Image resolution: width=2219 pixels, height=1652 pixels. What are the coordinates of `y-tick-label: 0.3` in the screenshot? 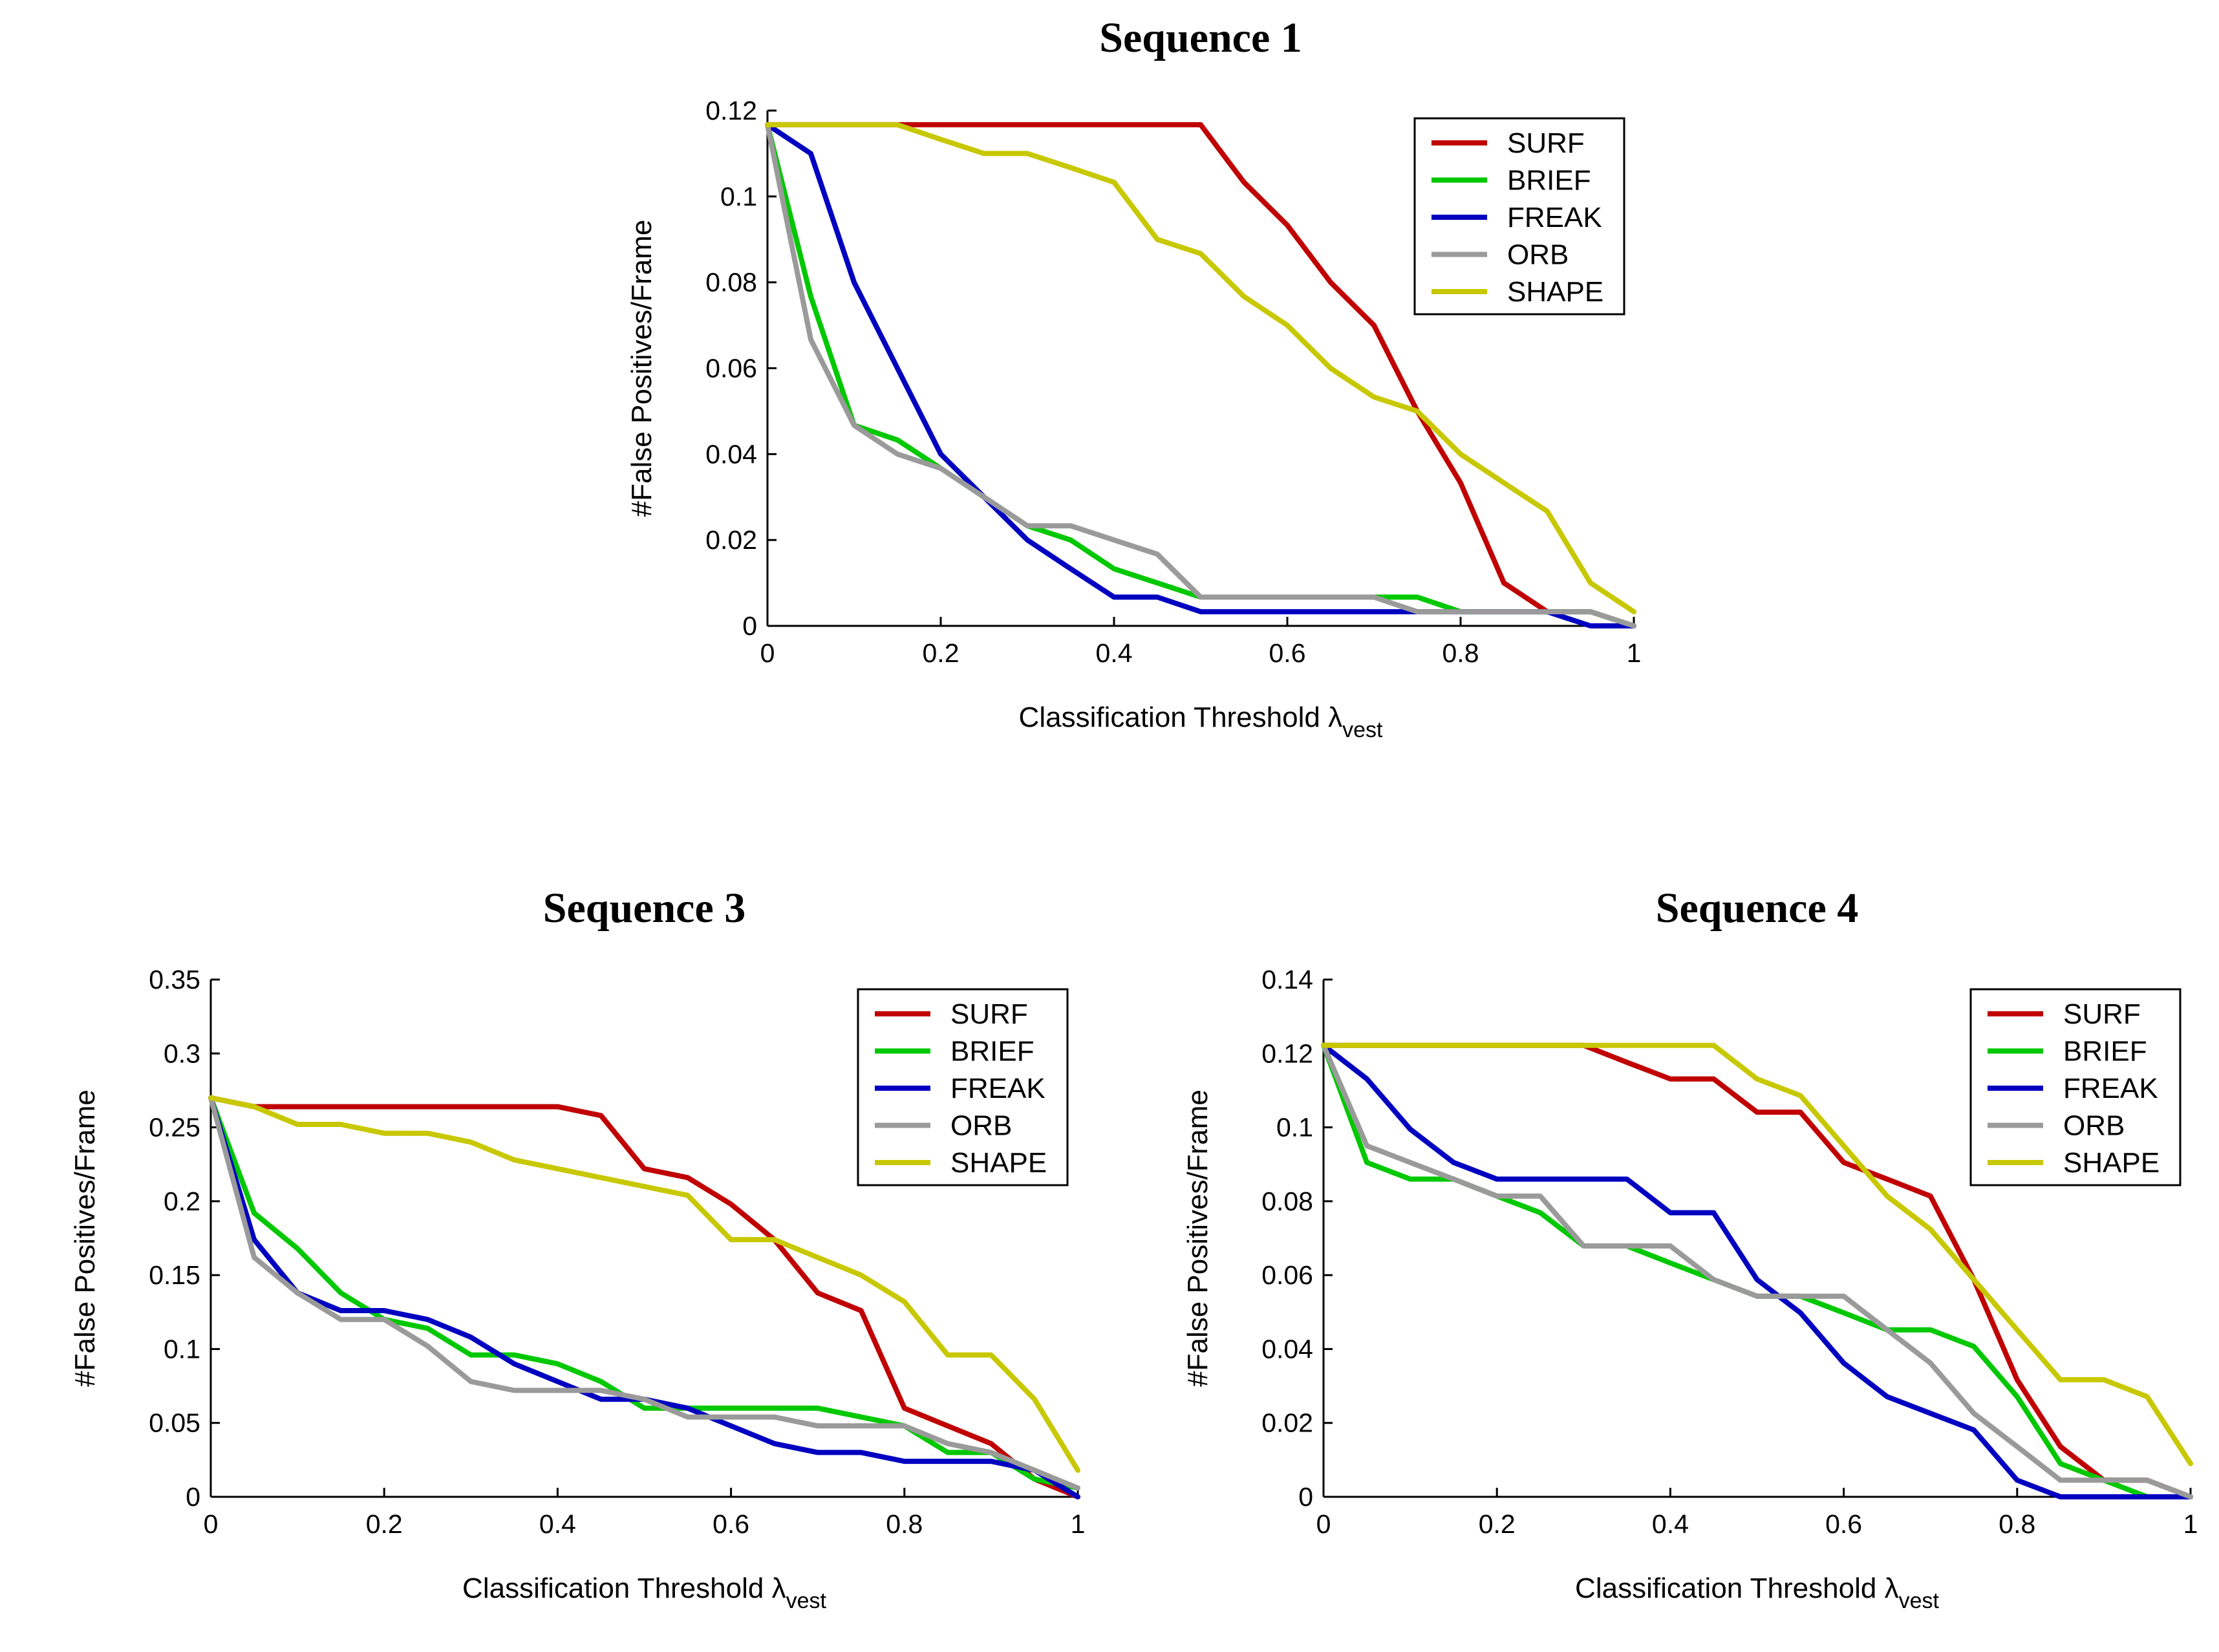 It's located at (182, 1053).